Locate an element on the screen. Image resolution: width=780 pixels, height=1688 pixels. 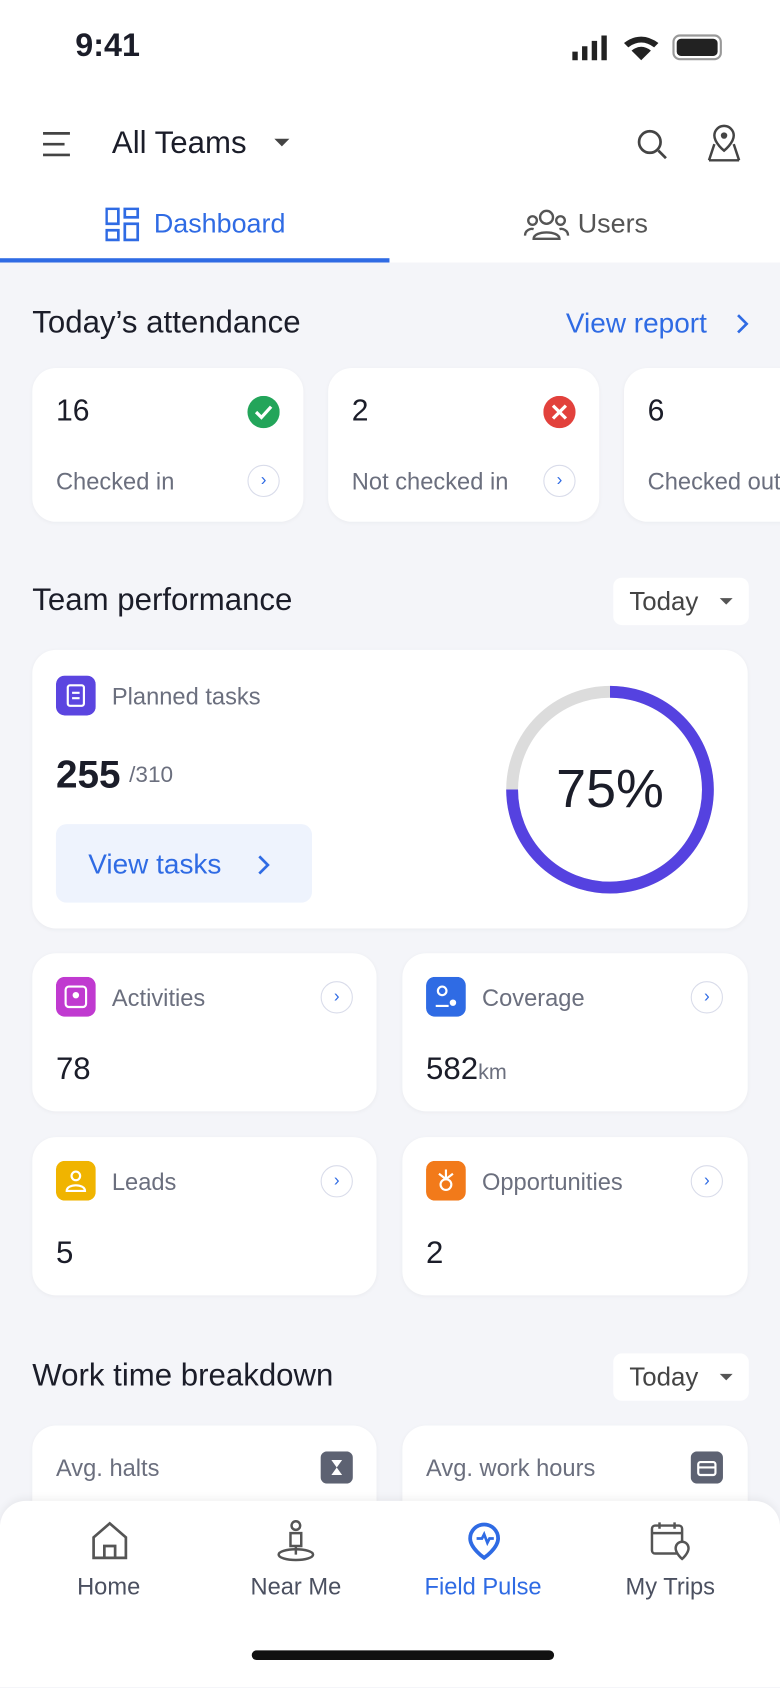
map-icon is located at coordinates (724, 143).